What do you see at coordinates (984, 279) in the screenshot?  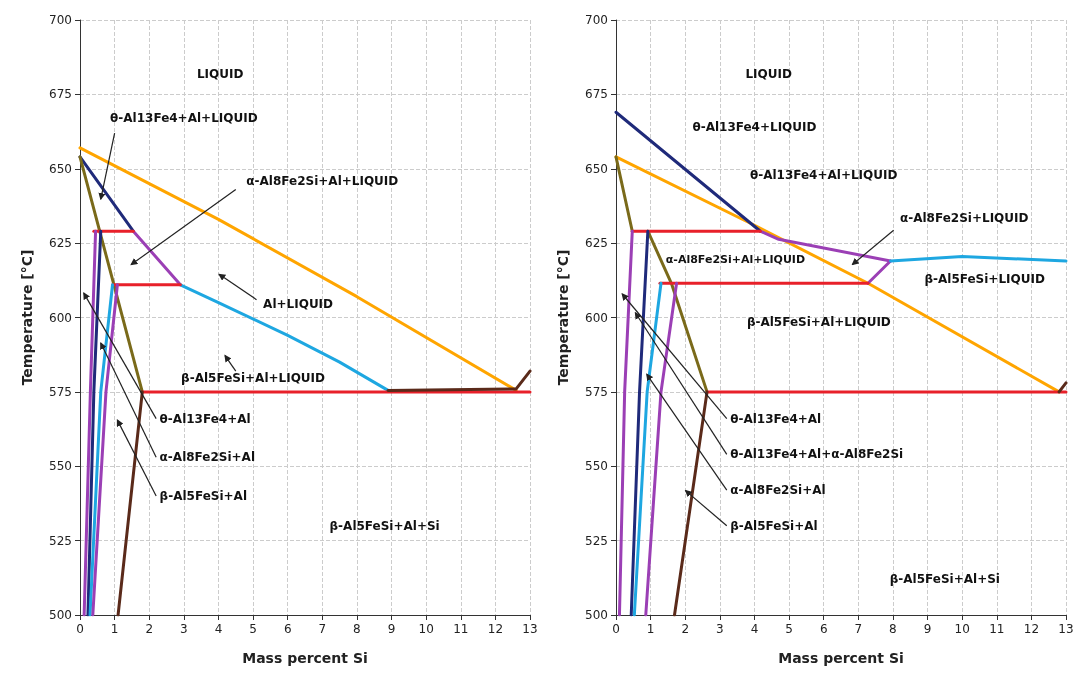 I see `annotation: β-Al5FeSi+LIQUID` at bounding box center [984, 279].